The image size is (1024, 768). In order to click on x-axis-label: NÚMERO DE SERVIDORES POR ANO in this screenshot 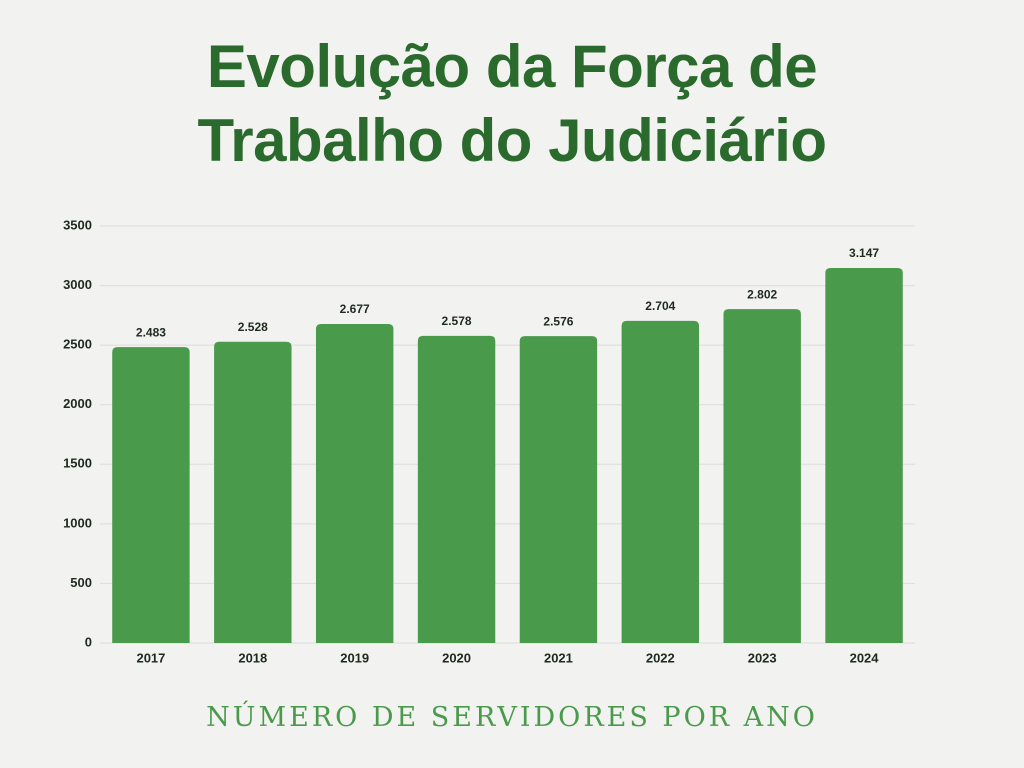, I will do `click(512, 717)`.